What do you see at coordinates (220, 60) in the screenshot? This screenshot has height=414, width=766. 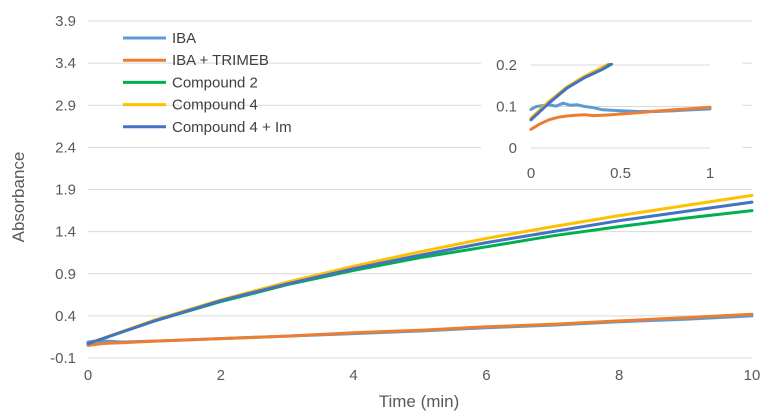 I see `legend-label: IBA + TRIMEB` at bounding box center [220, 60].